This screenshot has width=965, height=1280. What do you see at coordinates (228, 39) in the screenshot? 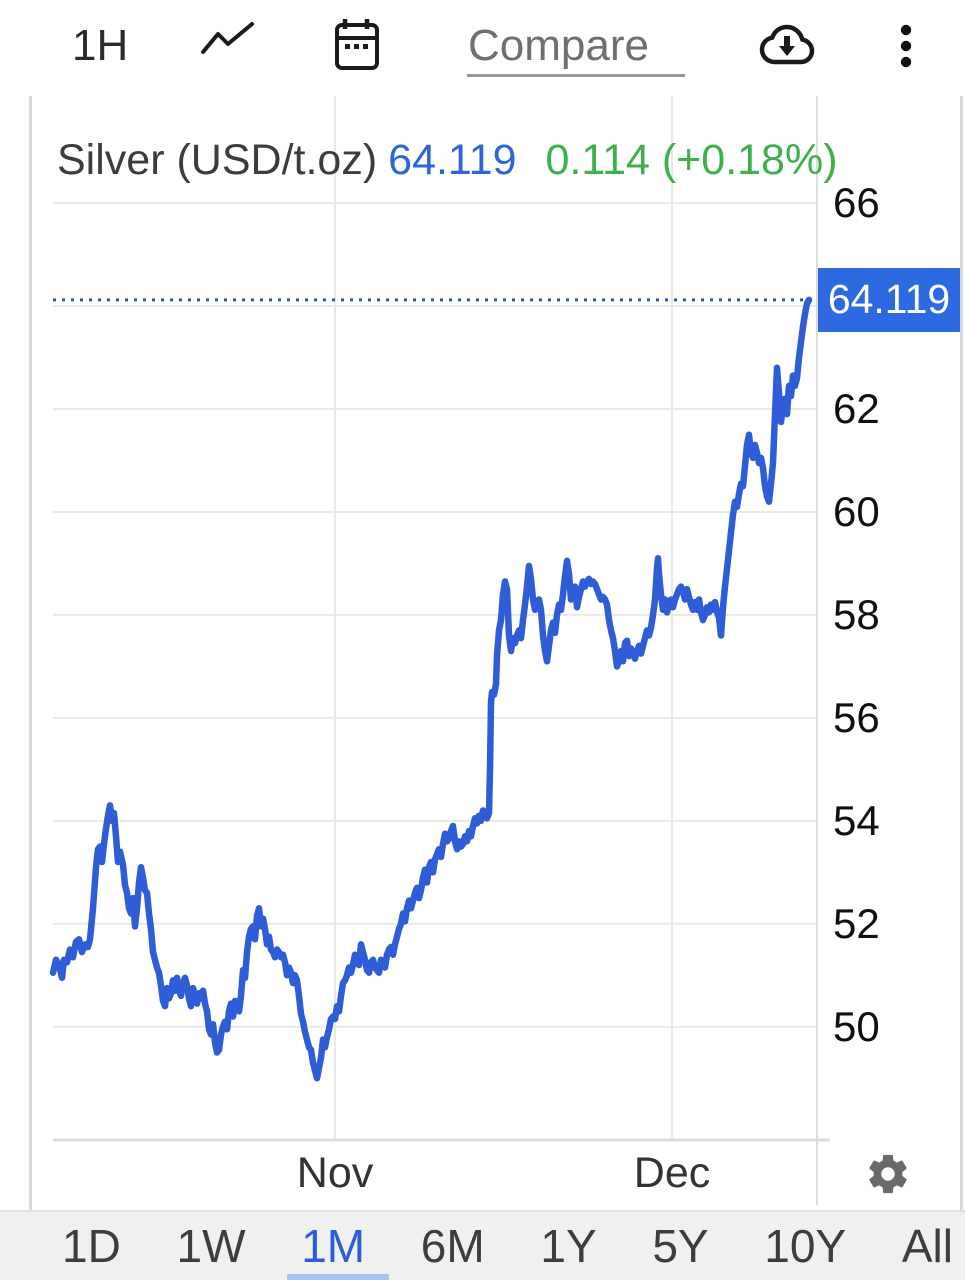
I see `line-chart-icon` at bounding box center [228, 39].